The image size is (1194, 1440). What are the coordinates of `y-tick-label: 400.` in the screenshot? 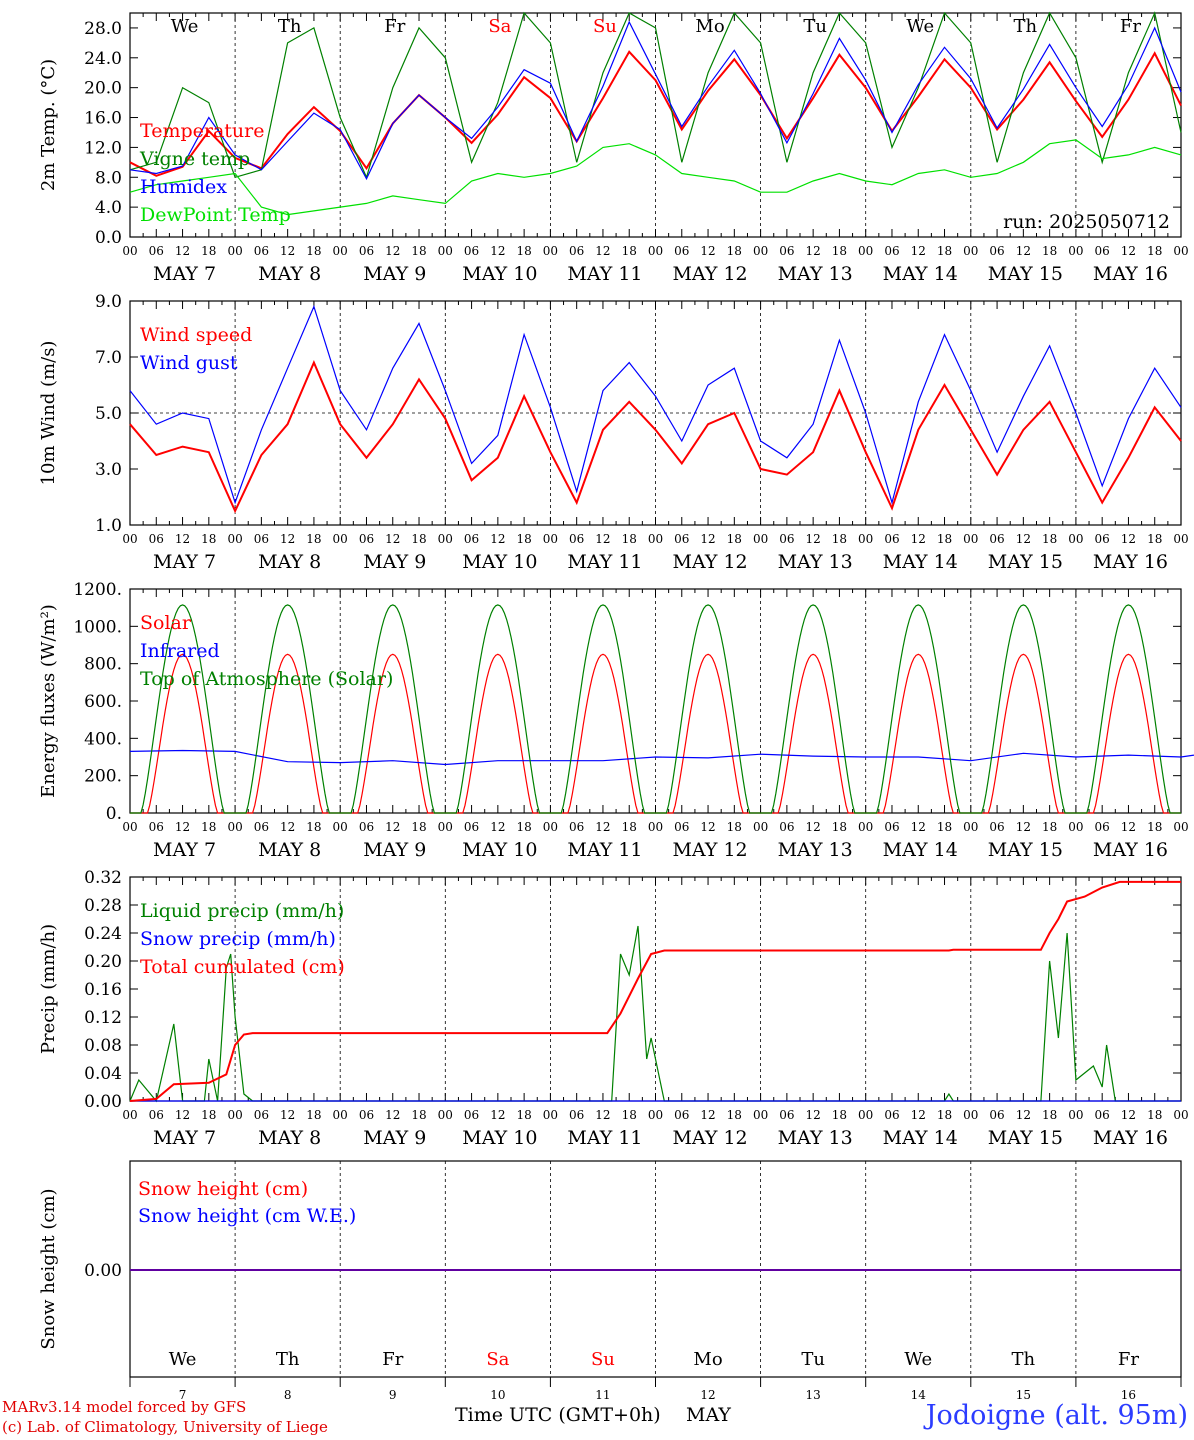 It's located at (103, 739).